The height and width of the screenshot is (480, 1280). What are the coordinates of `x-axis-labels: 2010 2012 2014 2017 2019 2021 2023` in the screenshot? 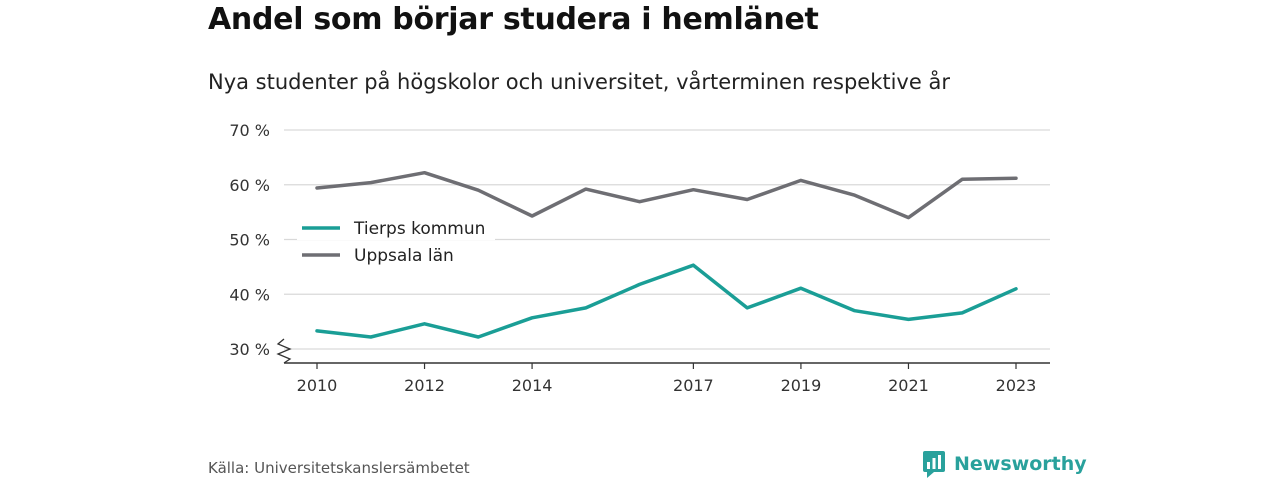 It's located at (667, 385).